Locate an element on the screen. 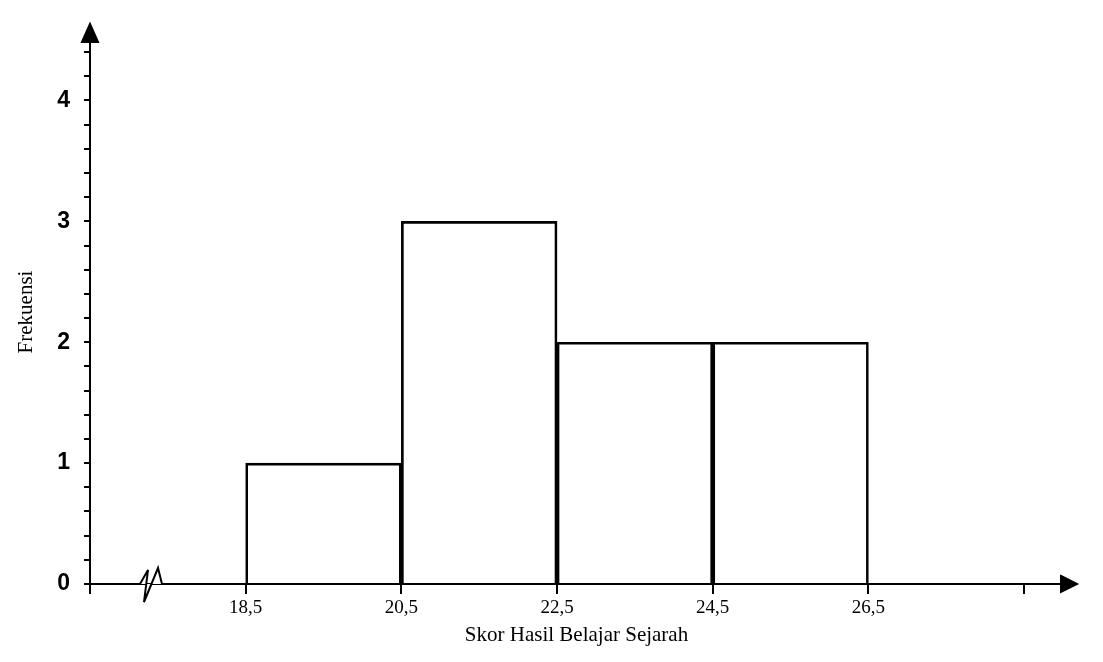 The height and width of the screenshot is (662, 1103). y-tick-label: 3 is located at coordinates (63, 219).